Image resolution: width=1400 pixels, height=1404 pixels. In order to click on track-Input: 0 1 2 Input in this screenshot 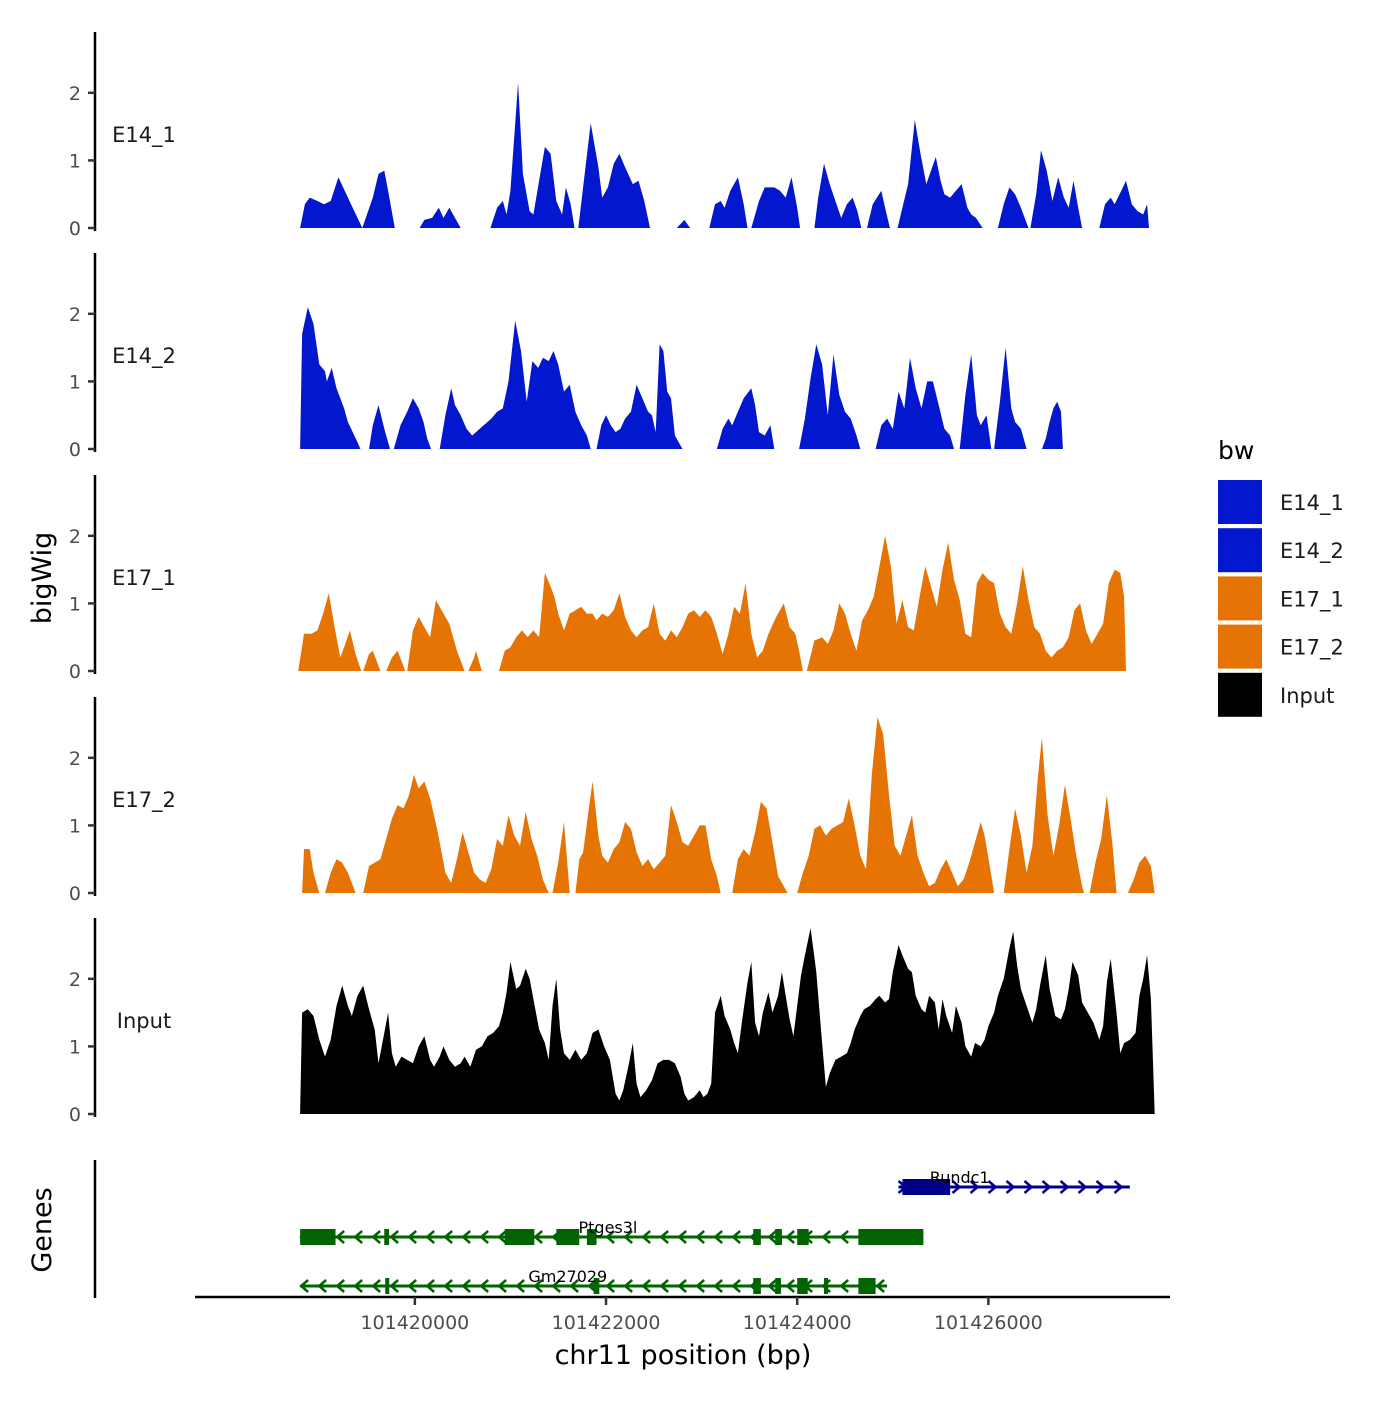, I will do `click(612, 1022)`.